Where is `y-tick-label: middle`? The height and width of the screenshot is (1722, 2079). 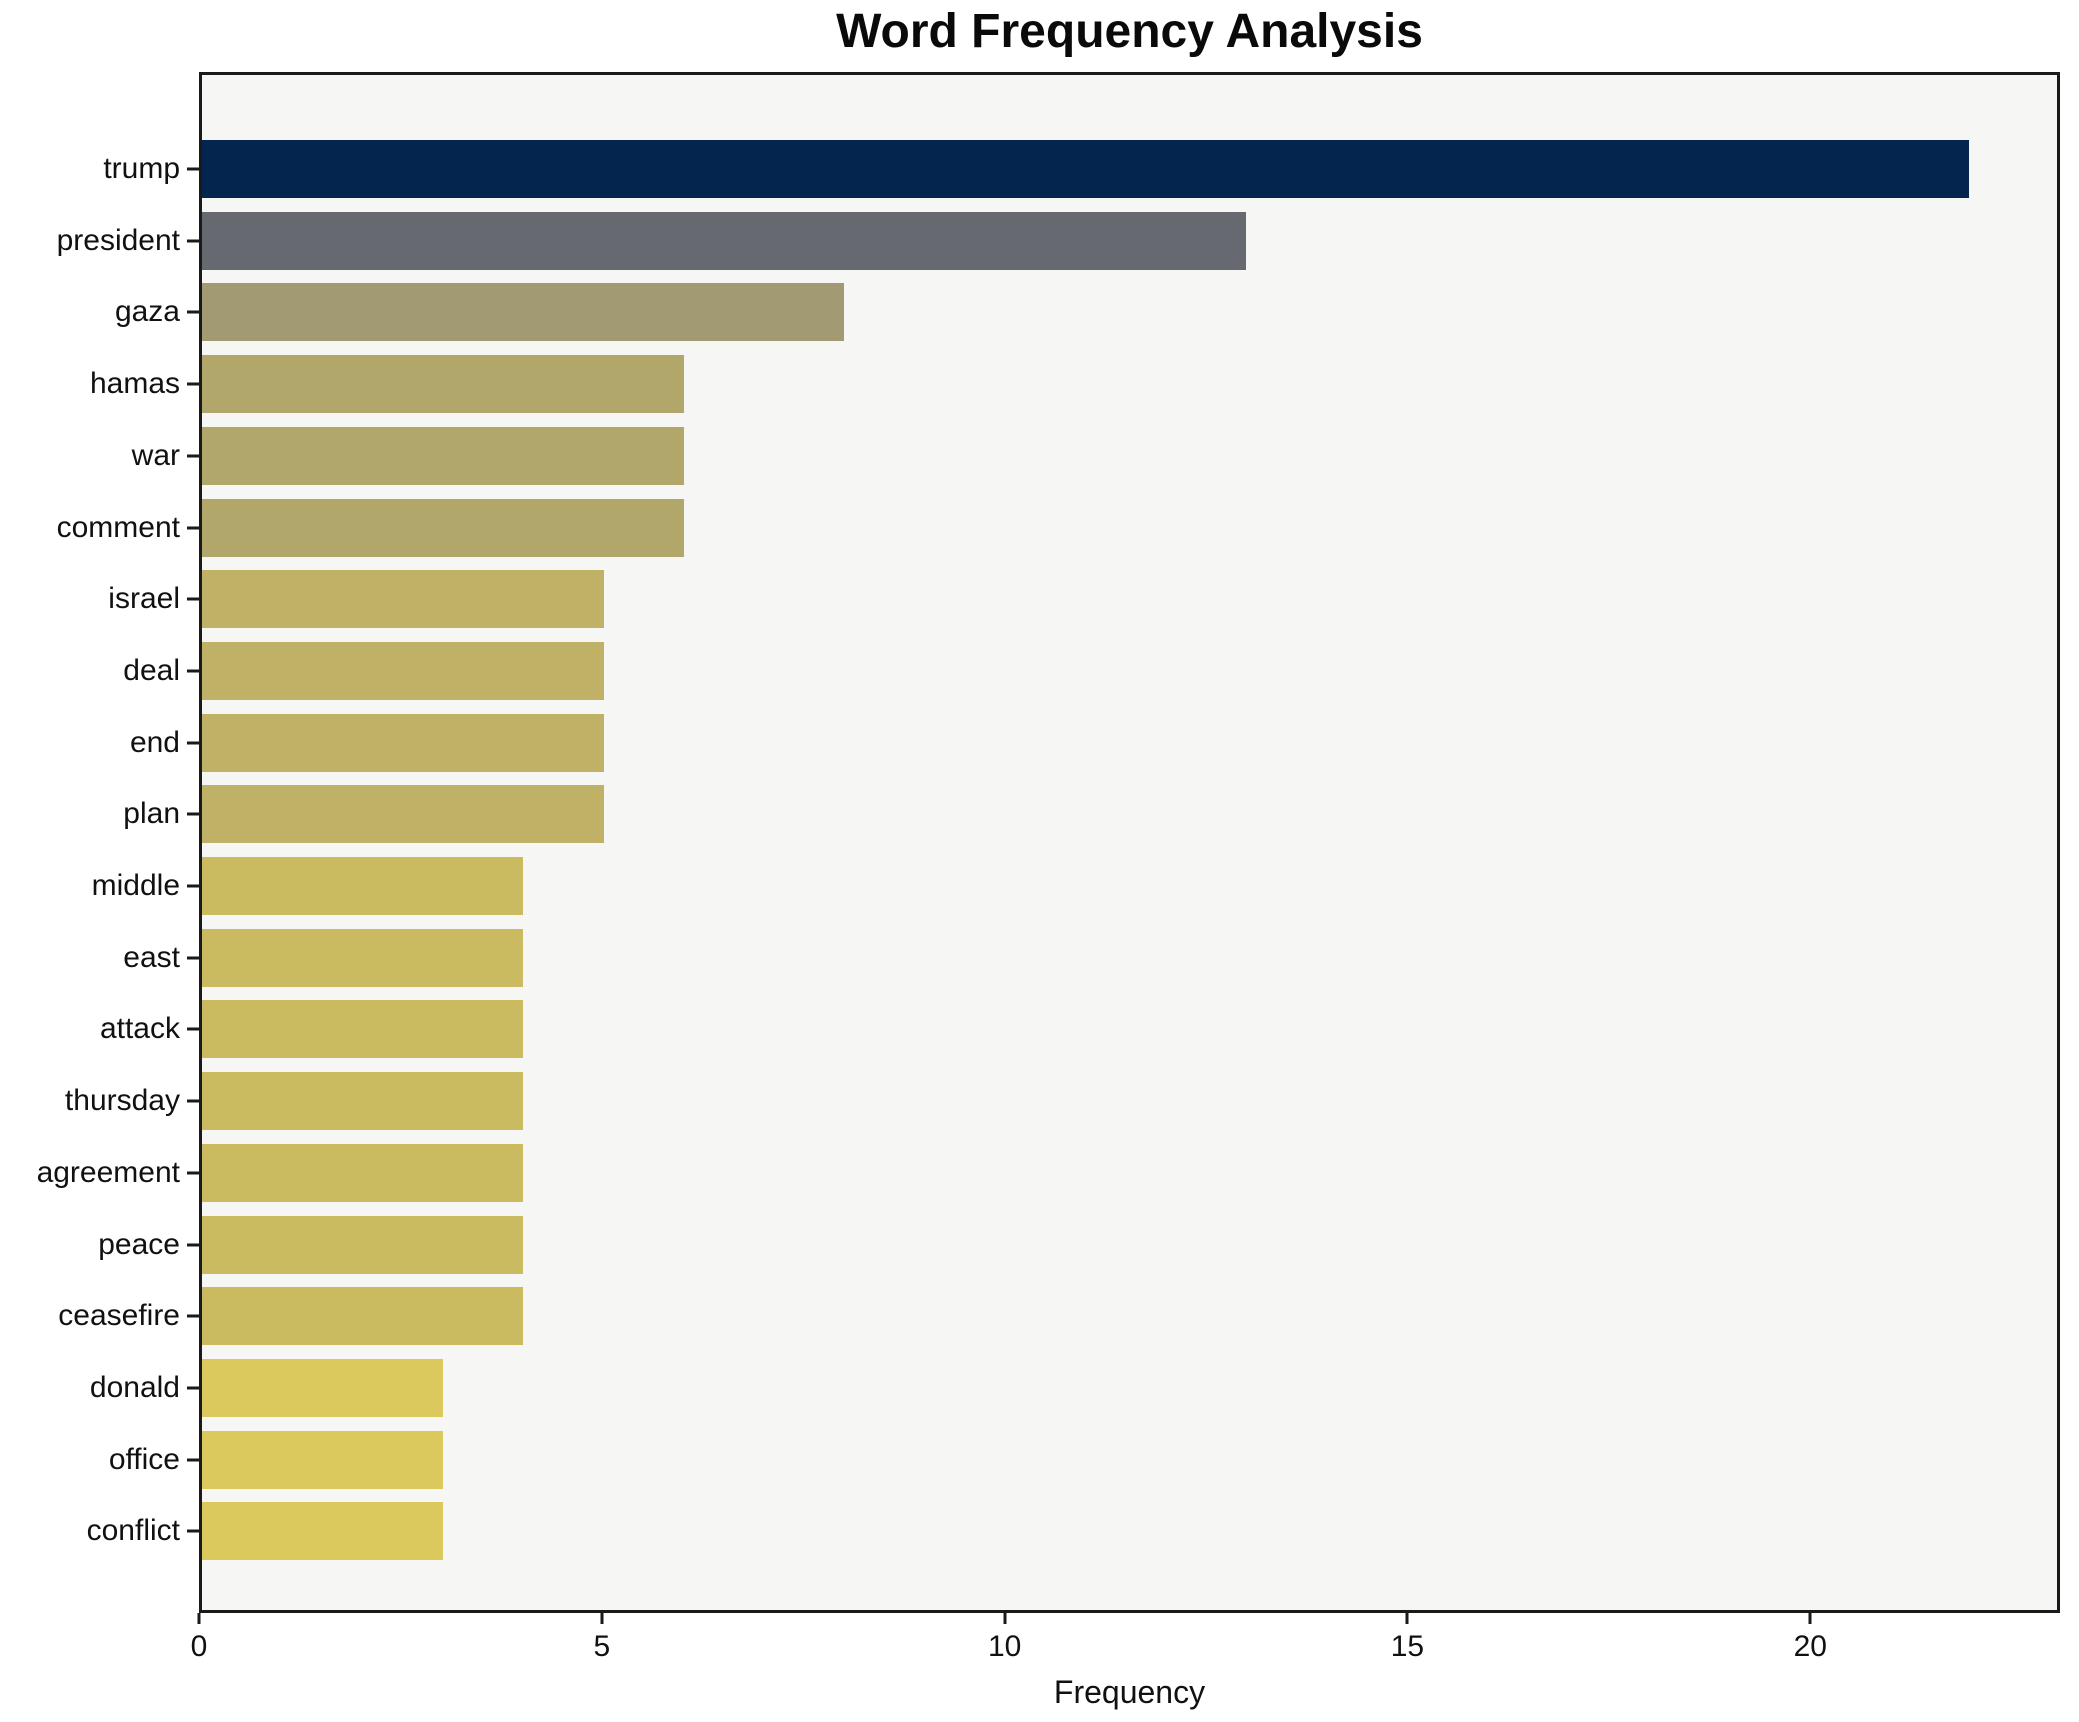
y-tick-label: middle is located at coordinates (135, 885).